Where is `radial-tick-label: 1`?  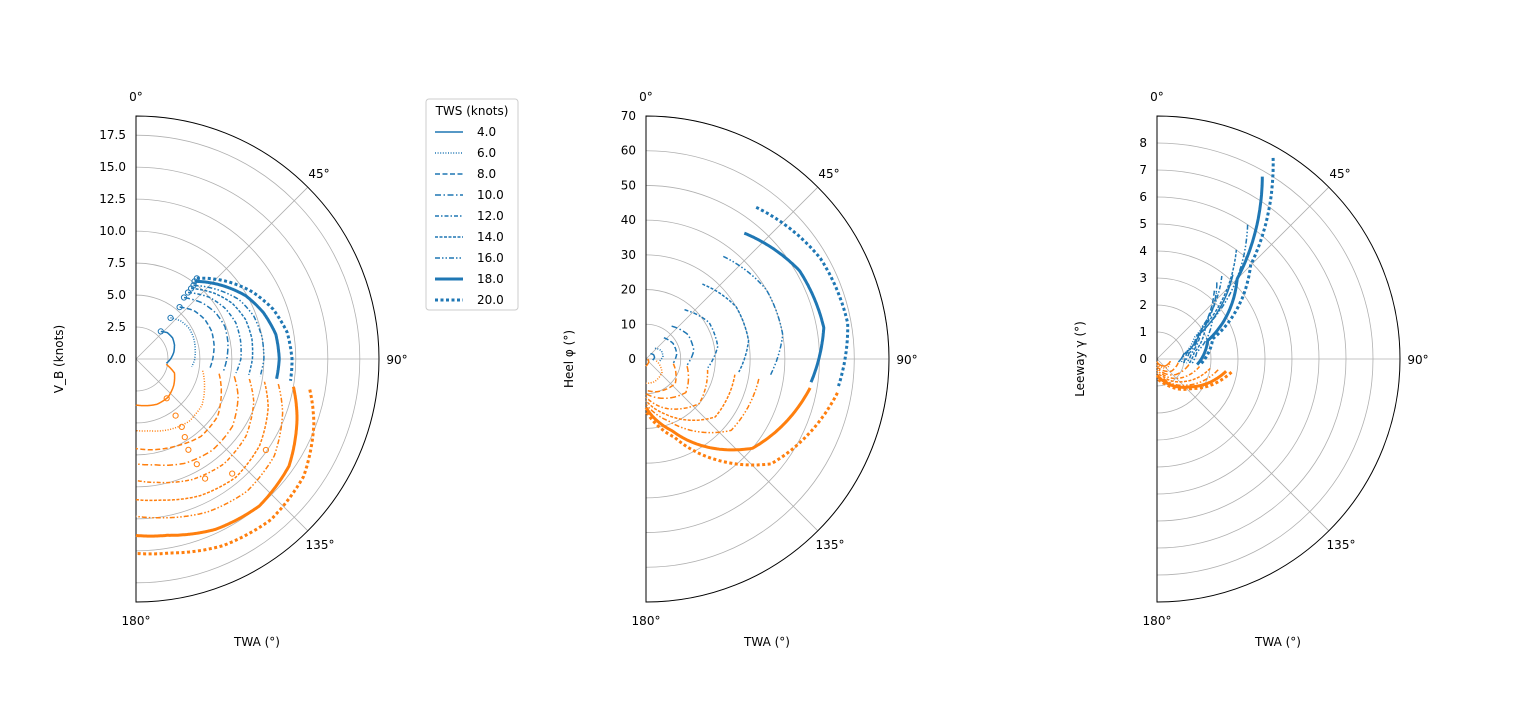 radial-tick-label: 1 is located at coordinates (1143, 332).